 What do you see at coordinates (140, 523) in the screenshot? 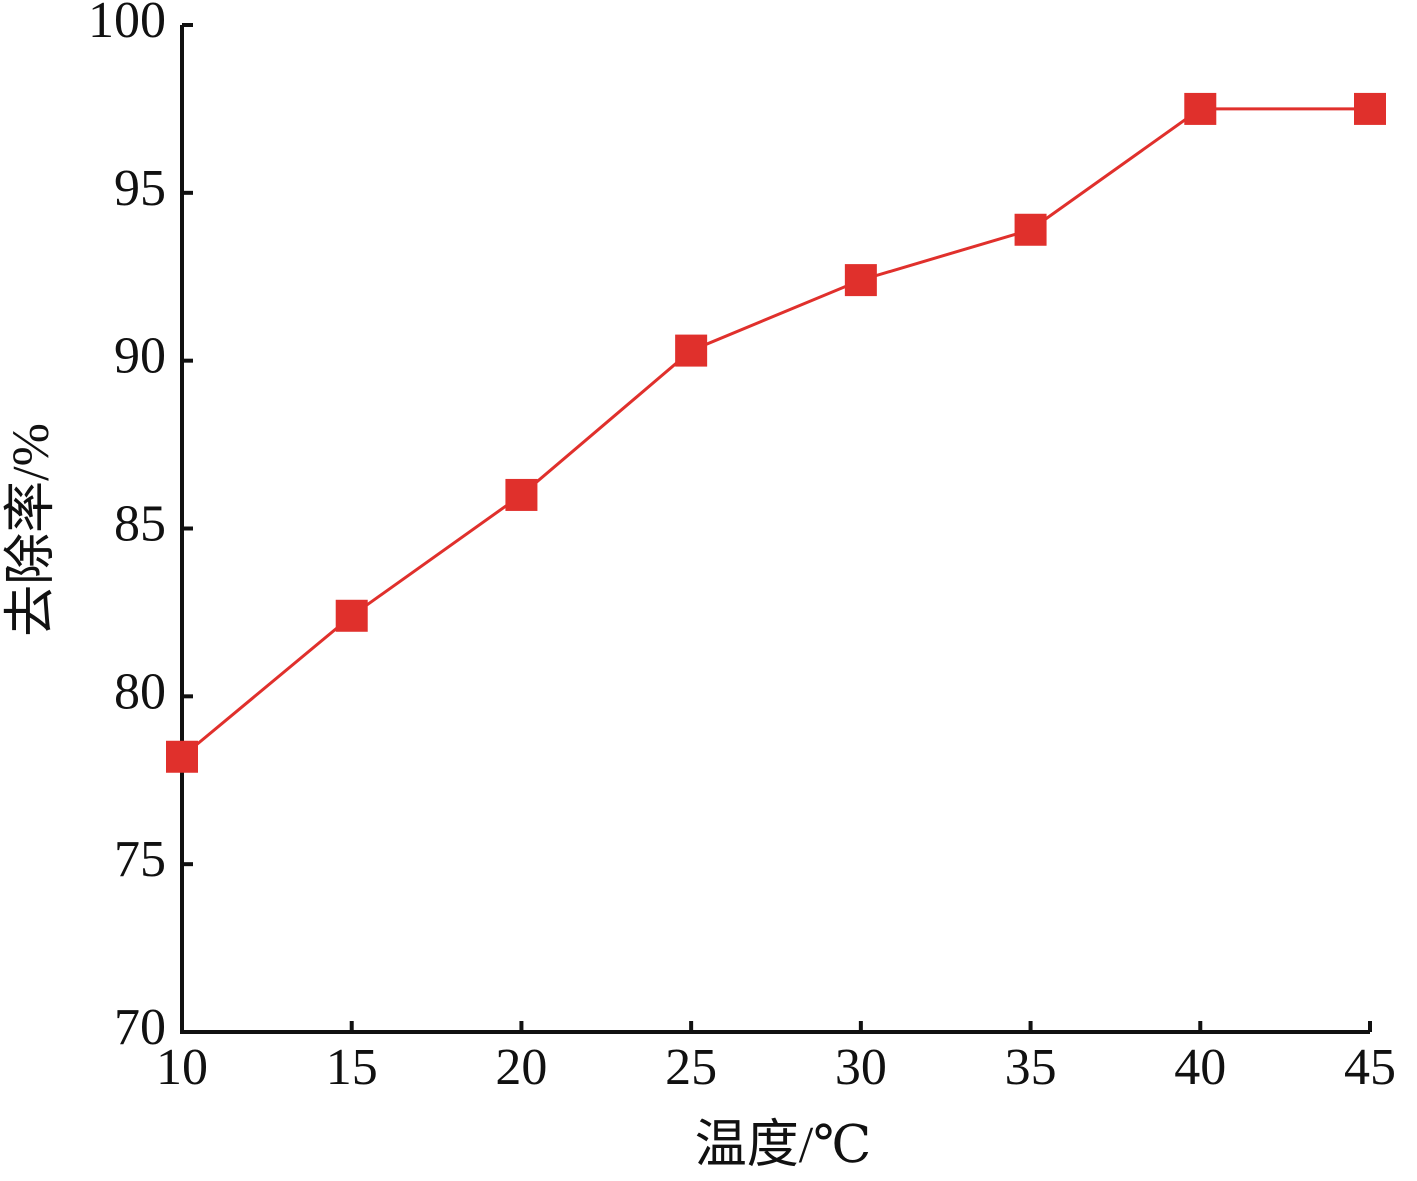
I see `y-tick-label: 85` at bounding box center [140, 523].